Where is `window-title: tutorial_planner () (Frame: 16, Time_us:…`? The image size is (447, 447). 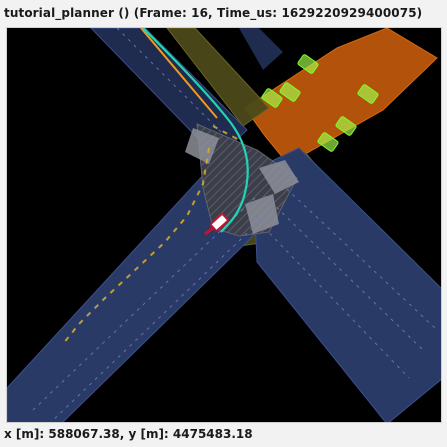
window-title: tutorial_planner () (Frame: 16, Time_us:… is located at coordinates (213, 13).